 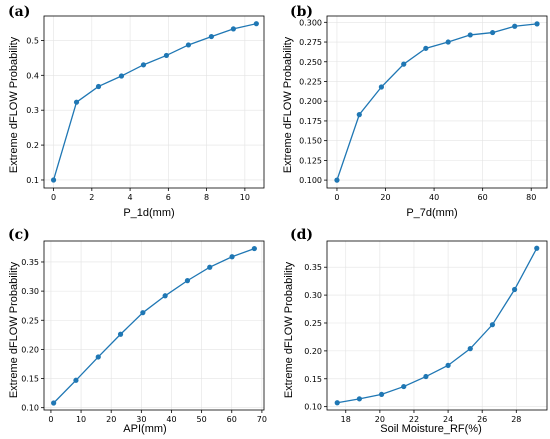 I want to click on panel-b-y-tick-label: 0.175, so click(x=310, y=121).